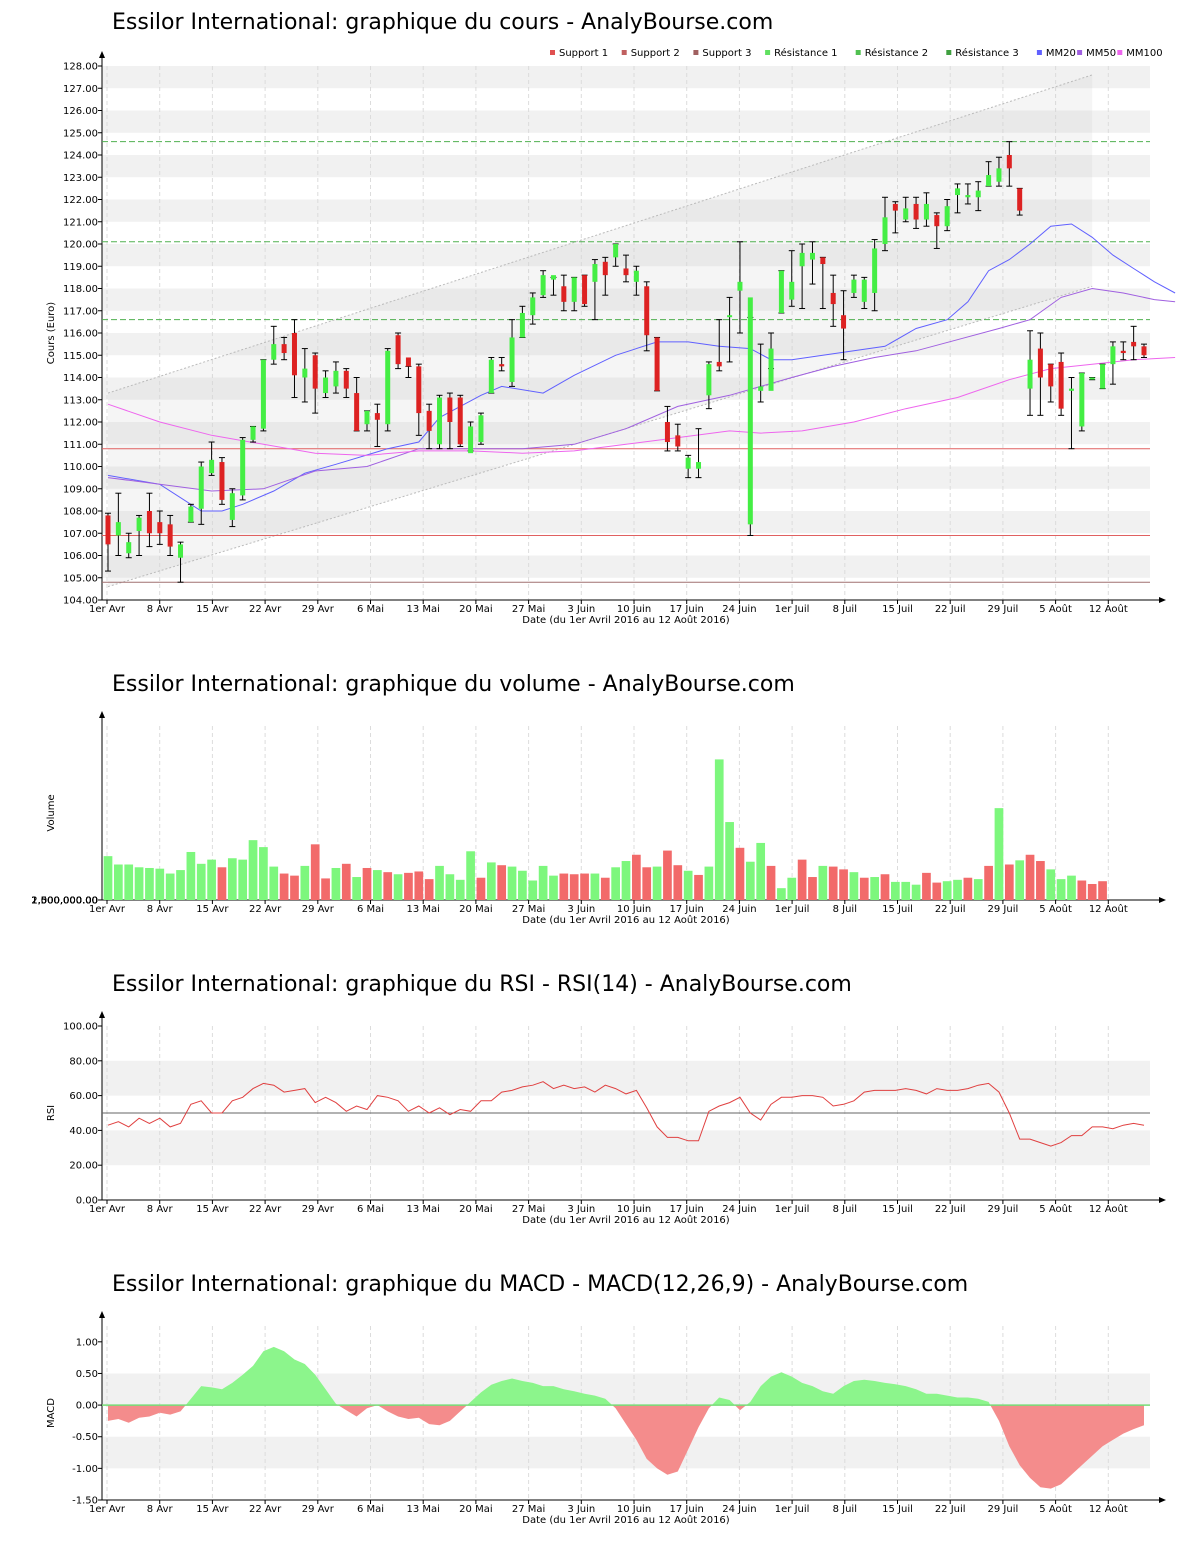  I want to click on y-tick-label: 100.00, so click(80, 1027).